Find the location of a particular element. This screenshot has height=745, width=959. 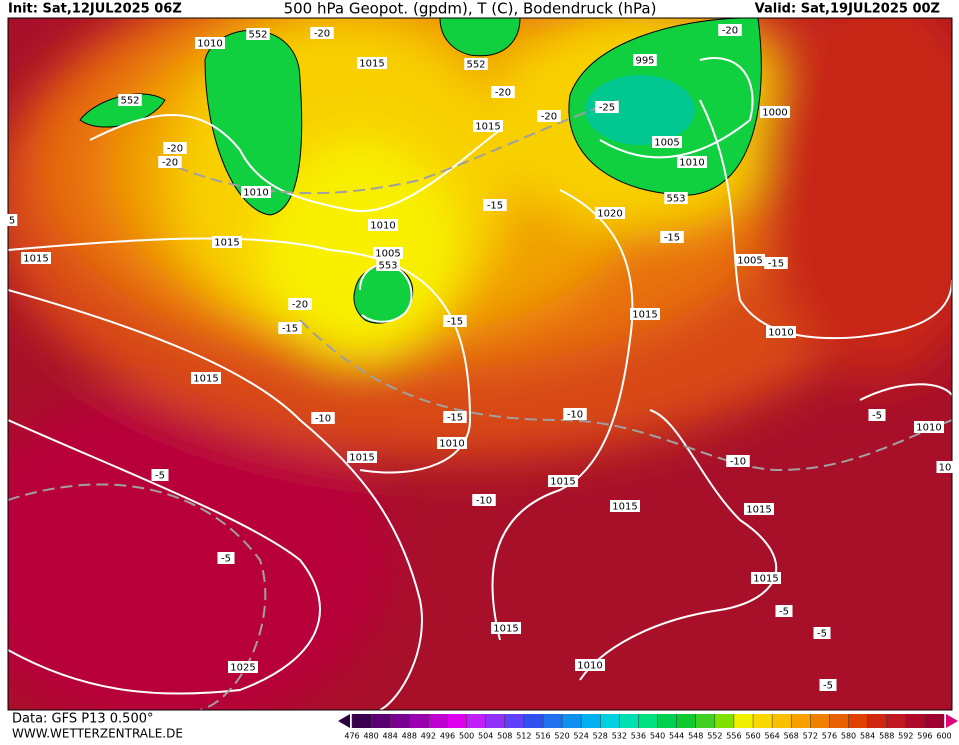

data-source: Data: GFS P13 0.500° is located at coordinates (83, 719).